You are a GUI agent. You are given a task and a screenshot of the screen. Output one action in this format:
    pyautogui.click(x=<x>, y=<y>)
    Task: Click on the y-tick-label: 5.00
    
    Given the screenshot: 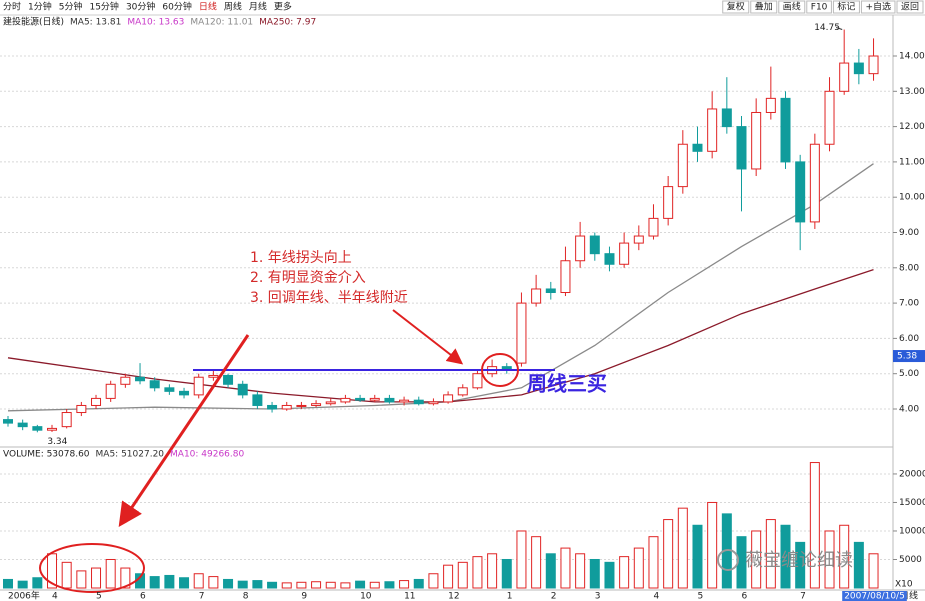 What is the action you would take?
    pyautogui.click(x=909, y=374)
    